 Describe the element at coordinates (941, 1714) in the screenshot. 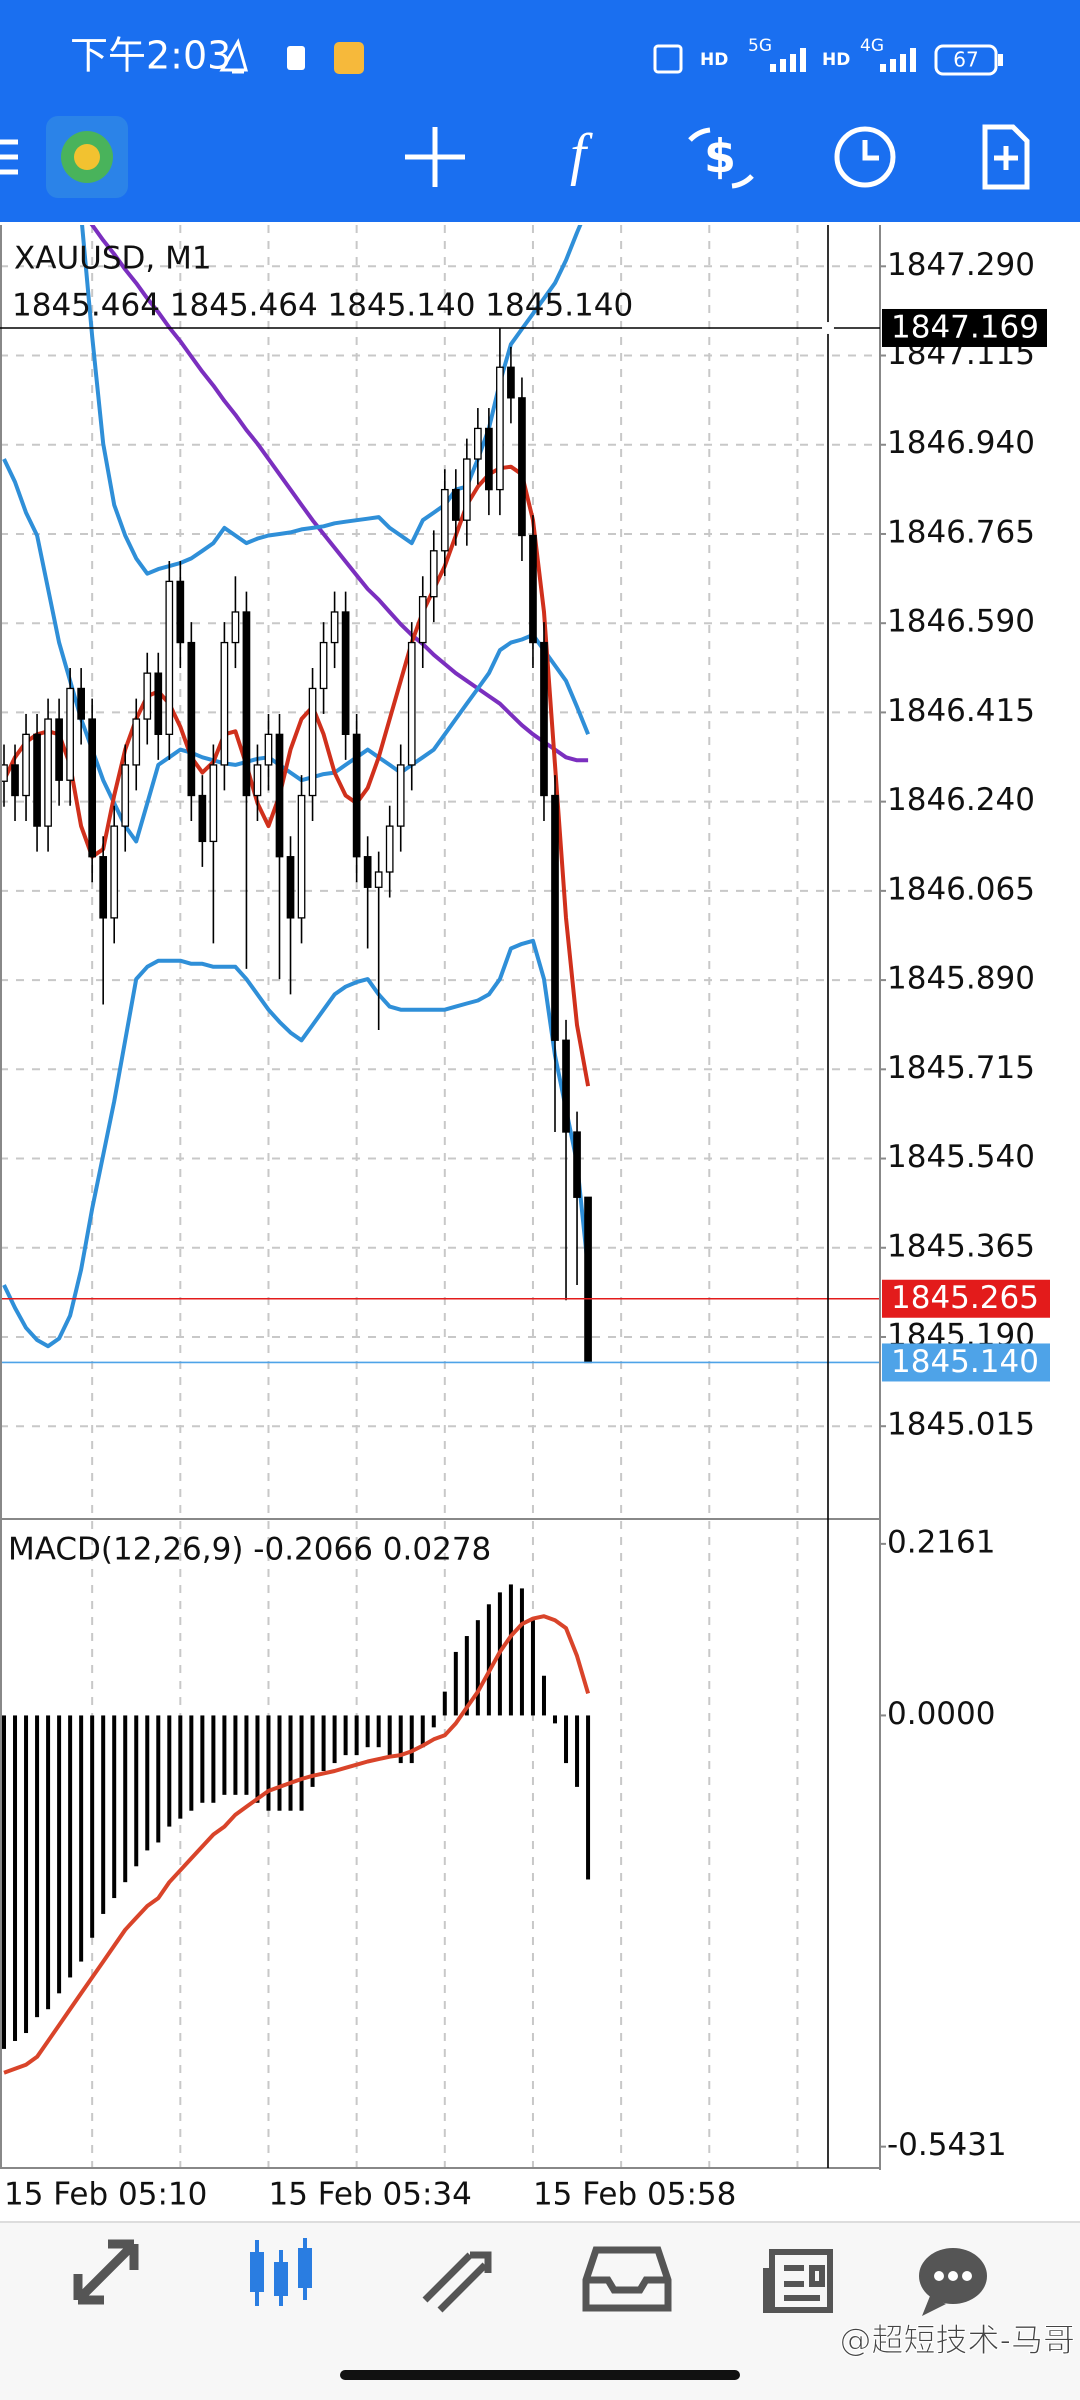

I see `y-tick-label: 0.0000` at that location.